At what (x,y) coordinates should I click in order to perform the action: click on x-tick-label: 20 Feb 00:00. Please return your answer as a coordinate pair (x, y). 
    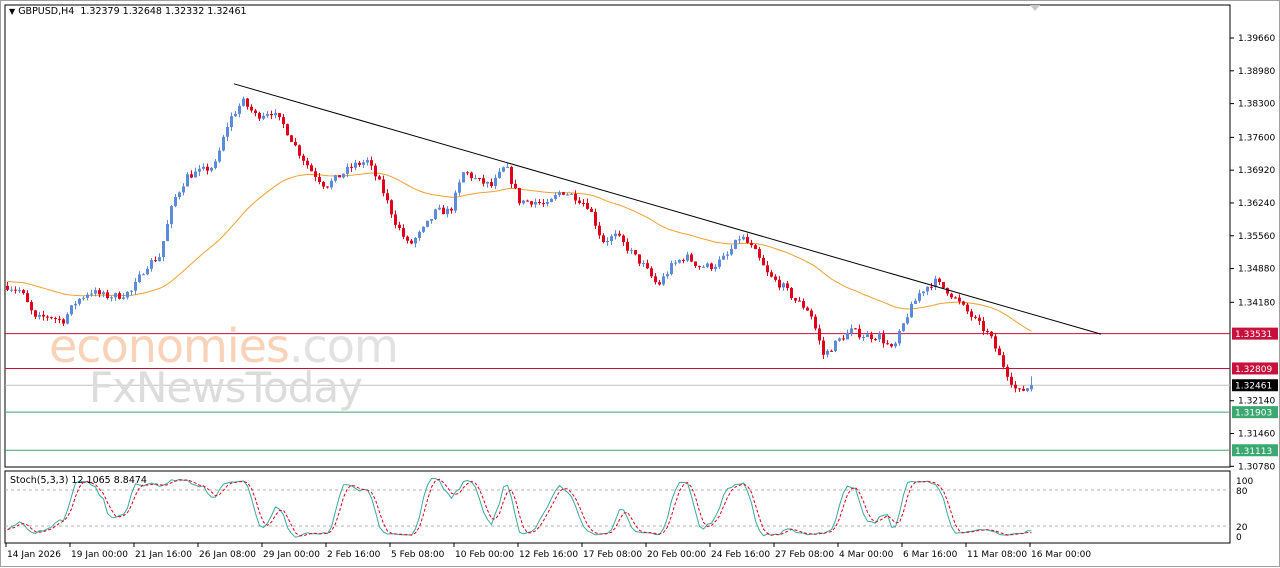
    Looking at the image, I should click on (676, 555).